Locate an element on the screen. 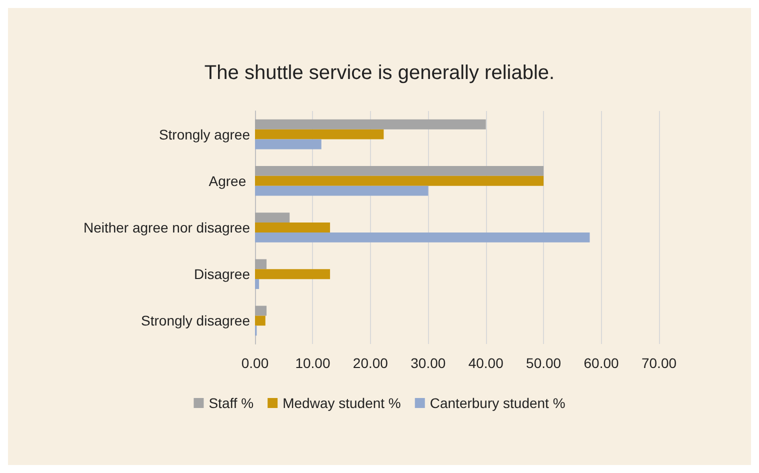 This screenshot has height=473, width=759. y-tick-label: Strongly agree is located at coordinates (204, 134).